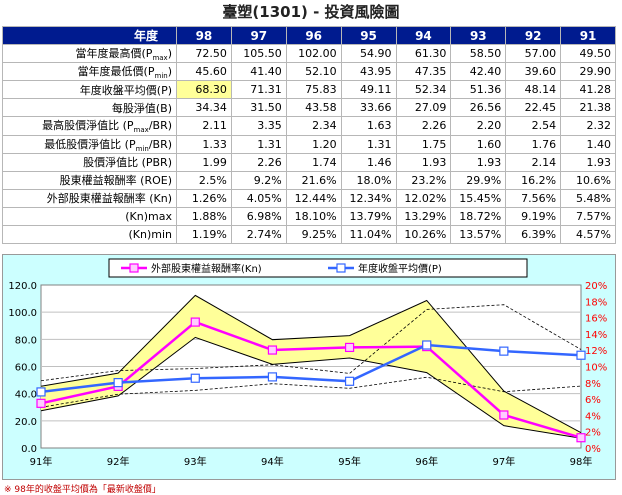  What do you see at coordinates (125, 90) in the screenshot?
I see `row-label-text: 年度收盤平均價(P)` at bounding box center [125, 90].